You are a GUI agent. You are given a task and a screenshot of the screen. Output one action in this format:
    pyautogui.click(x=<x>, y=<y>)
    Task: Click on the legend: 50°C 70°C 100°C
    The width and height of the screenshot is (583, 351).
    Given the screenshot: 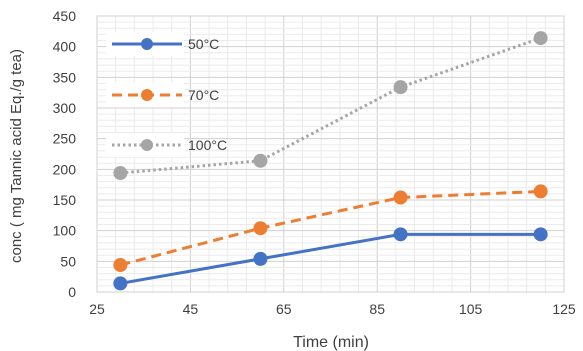 What is the action you would take?
    pyautogui.click(x=166, y=94)
    